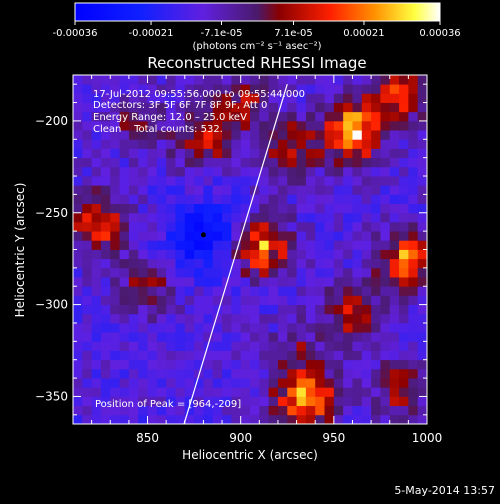  I want to click on y-axis-label: Heliocentric Y (arcsec), so click(20, 250).